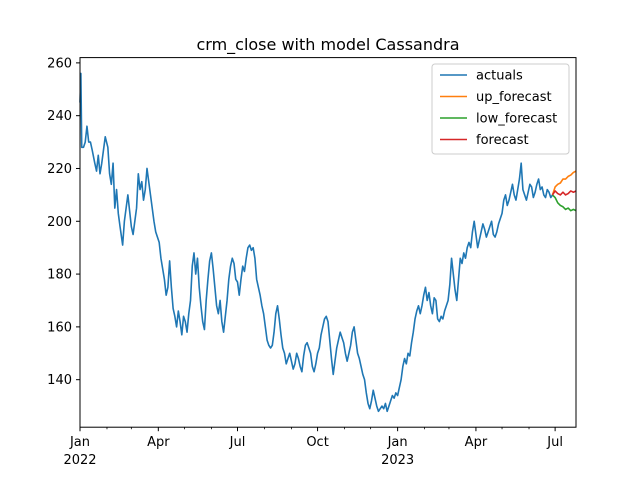  Describe the element at coordinates (59, 169) in the screenshot. I see `y-tick-label: 220` at that location.